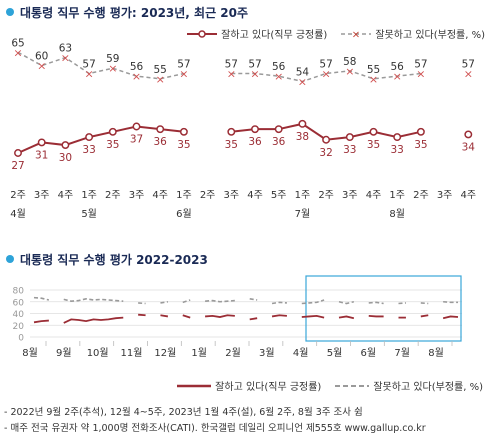 This screenshot has width=493, height=439. What do you see at coordinates (331, 33) in the screenshot?
I see `chart1-legend: 잘하고 있다(직무 긍정률) × 잘못하고 있다(부정률, %)` at bounding box center [331, 33].